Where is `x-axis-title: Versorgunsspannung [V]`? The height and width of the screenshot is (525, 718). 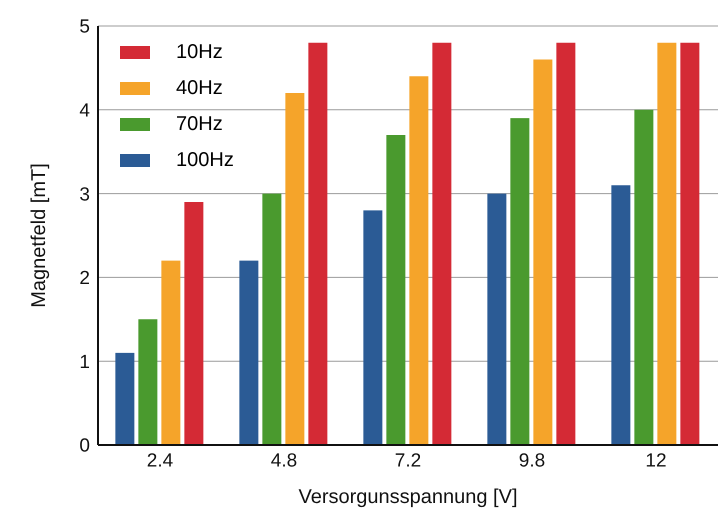
x-axis-title: Versorgunsspannung [V] is located at coordinates (408, 497).